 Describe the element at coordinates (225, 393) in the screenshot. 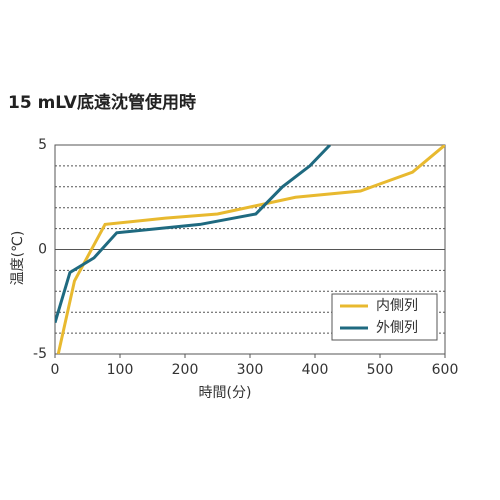

I see `x-axis-label: 時間(分)` at that location.